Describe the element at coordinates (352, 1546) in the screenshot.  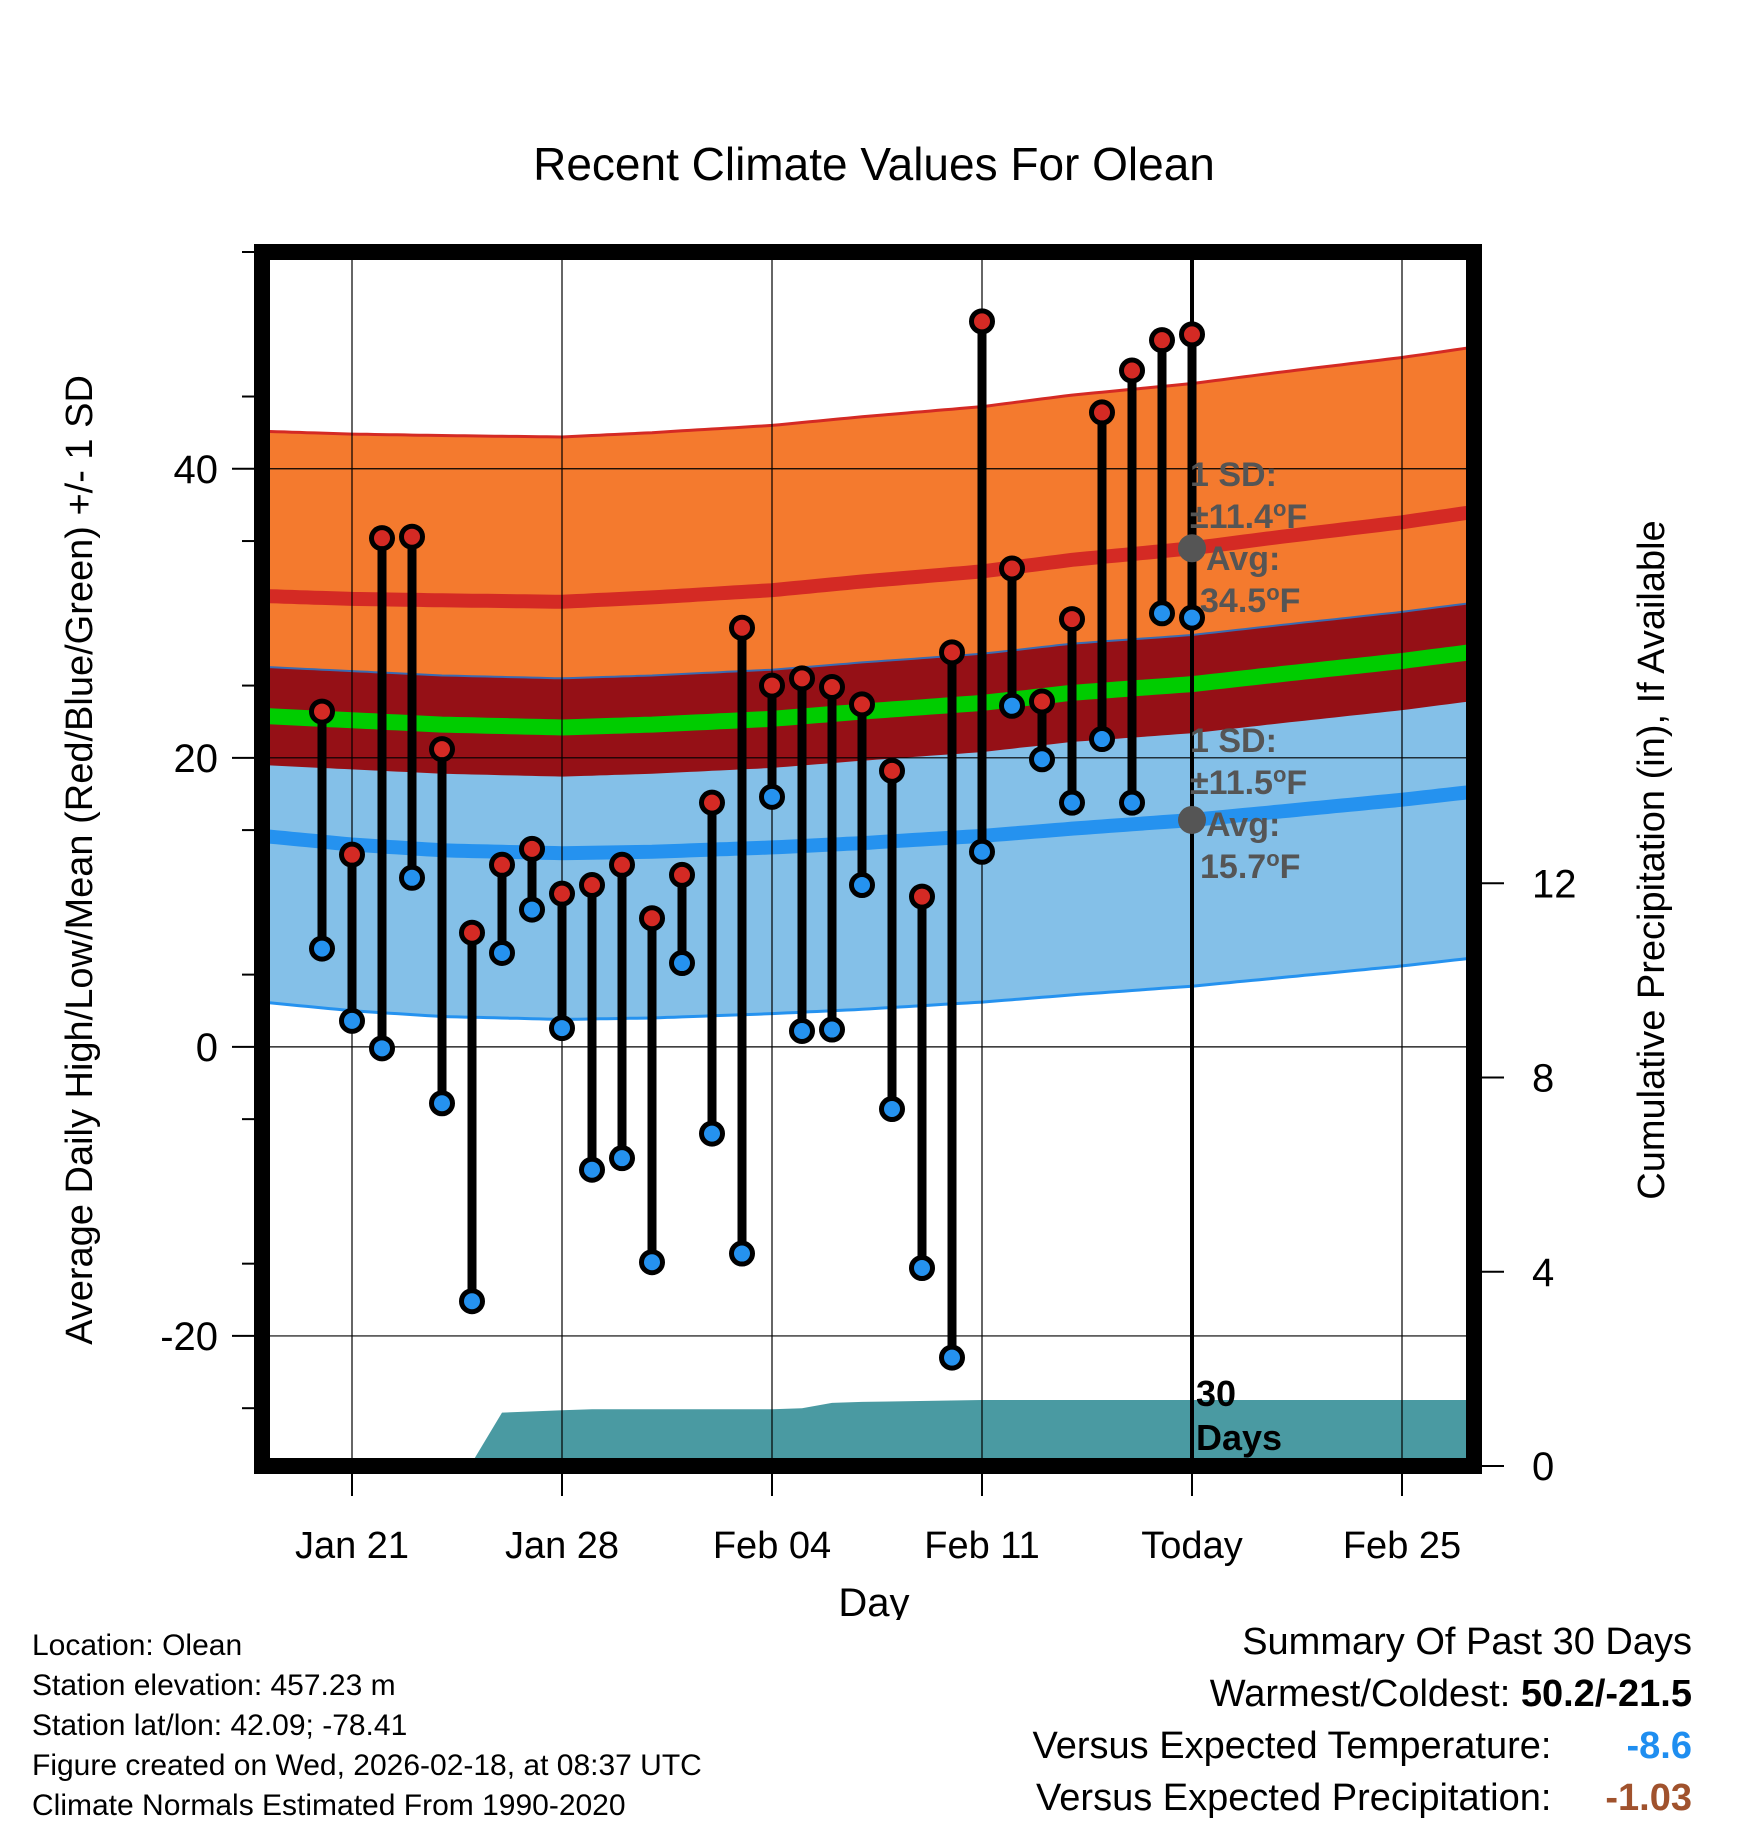
I see `xtick-label-20: Jan 21` at that location.